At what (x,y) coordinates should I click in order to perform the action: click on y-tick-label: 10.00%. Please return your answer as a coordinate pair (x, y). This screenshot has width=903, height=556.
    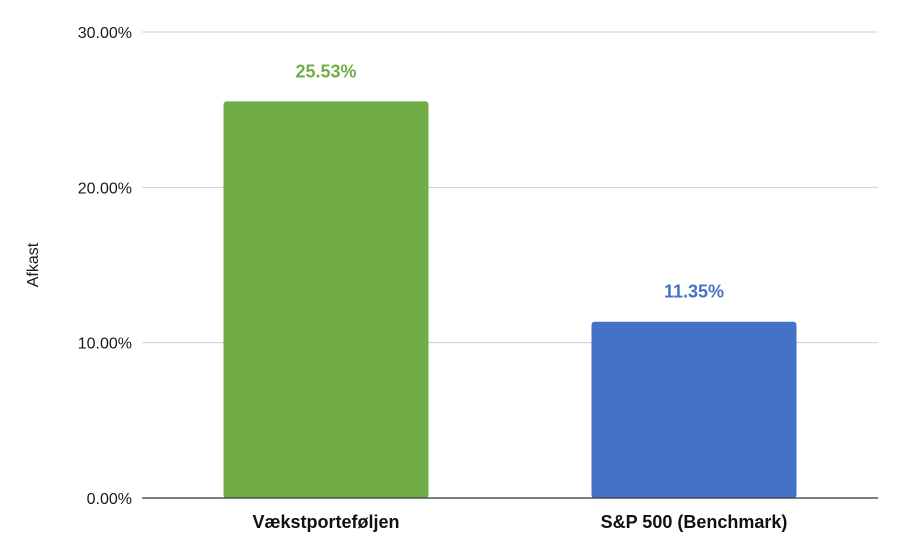
    Looking at the image, I should click on (105, 344).